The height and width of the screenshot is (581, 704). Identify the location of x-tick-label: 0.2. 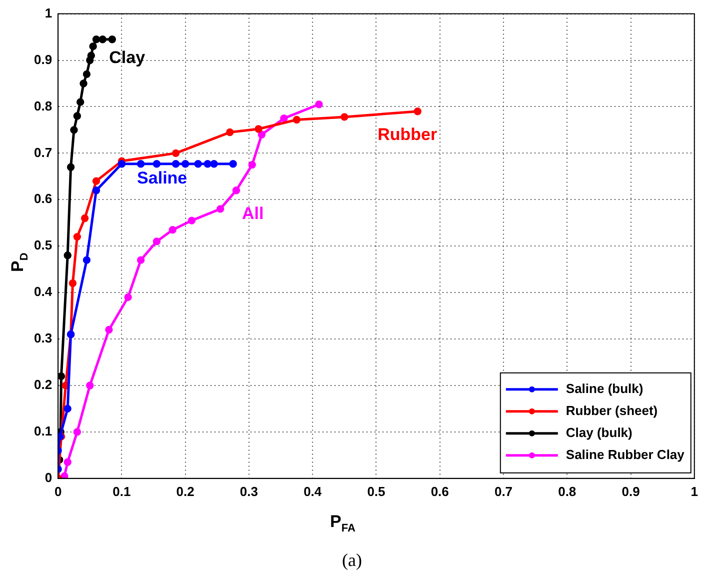
(185, 491).